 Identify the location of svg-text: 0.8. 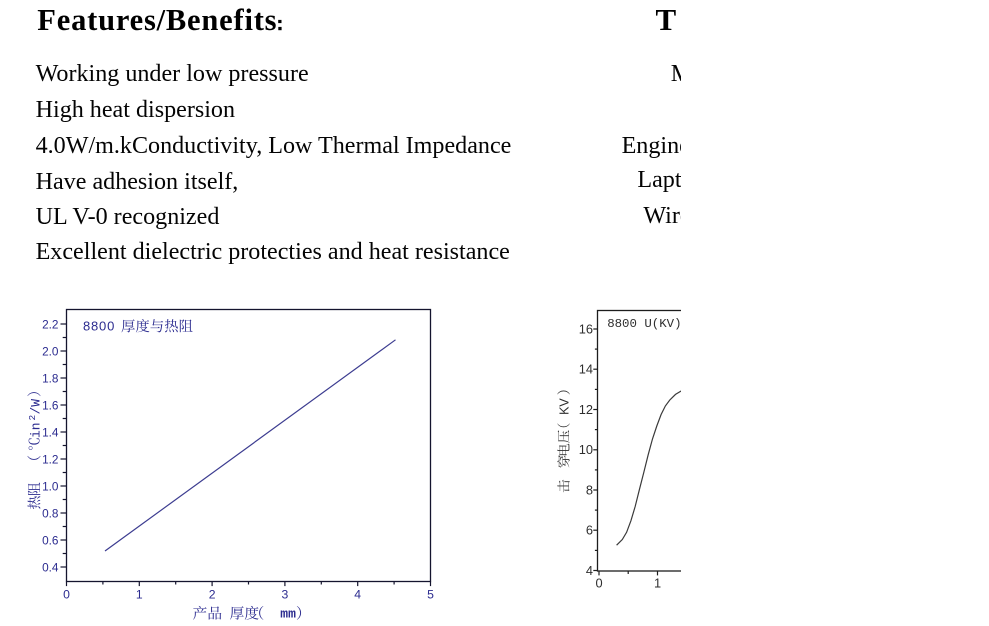
(50, 513).